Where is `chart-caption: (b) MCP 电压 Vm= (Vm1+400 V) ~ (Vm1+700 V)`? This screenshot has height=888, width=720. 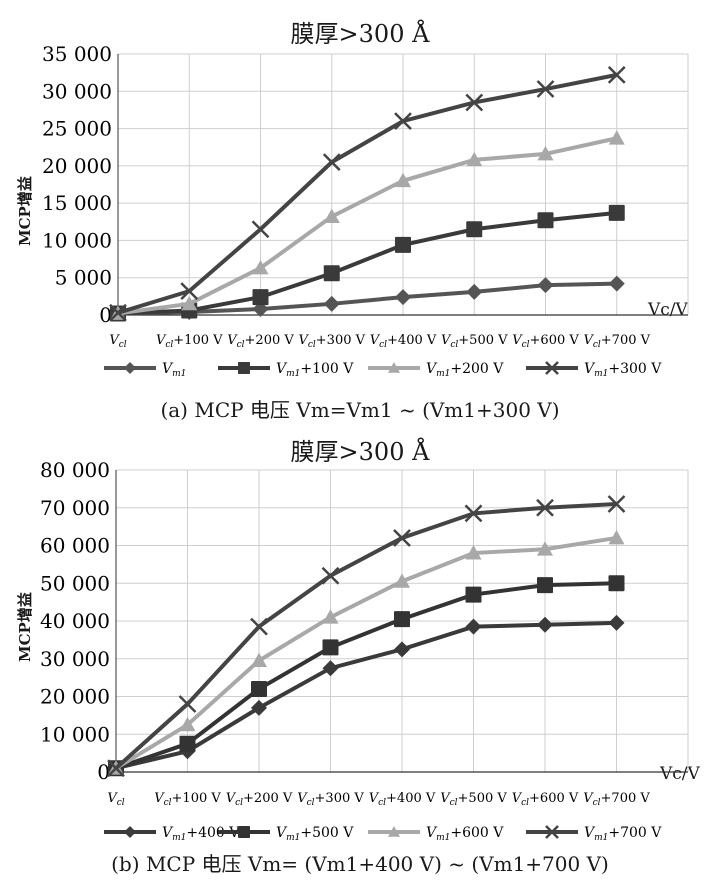 chart-caption: (b) MCP 电压 Vm= (Vm1+400 V) ~ (Vm1+700 V) is located at coordinates (360, 864).